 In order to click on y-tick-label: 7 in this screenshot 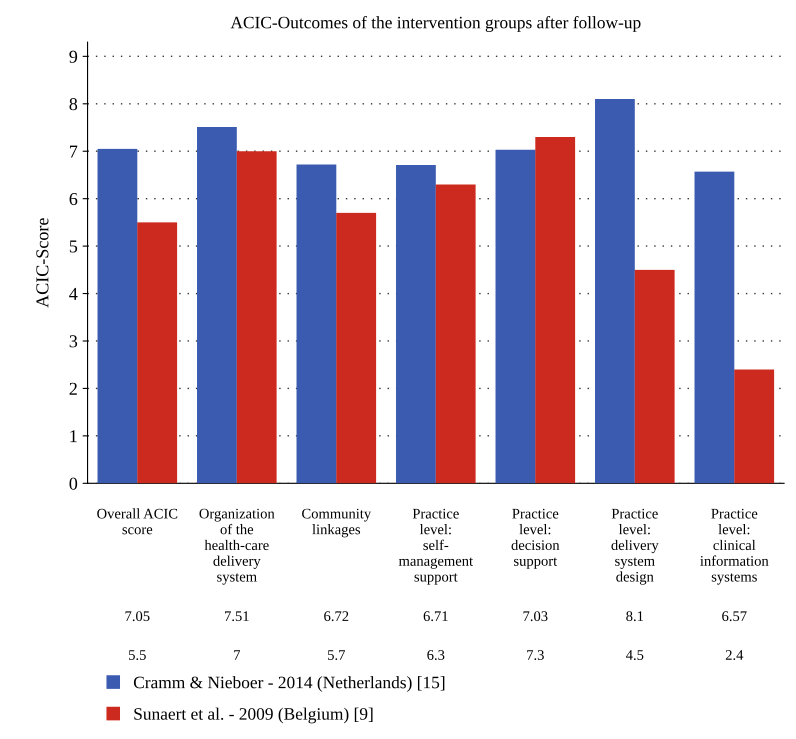, I will do `click(74, 152)`.